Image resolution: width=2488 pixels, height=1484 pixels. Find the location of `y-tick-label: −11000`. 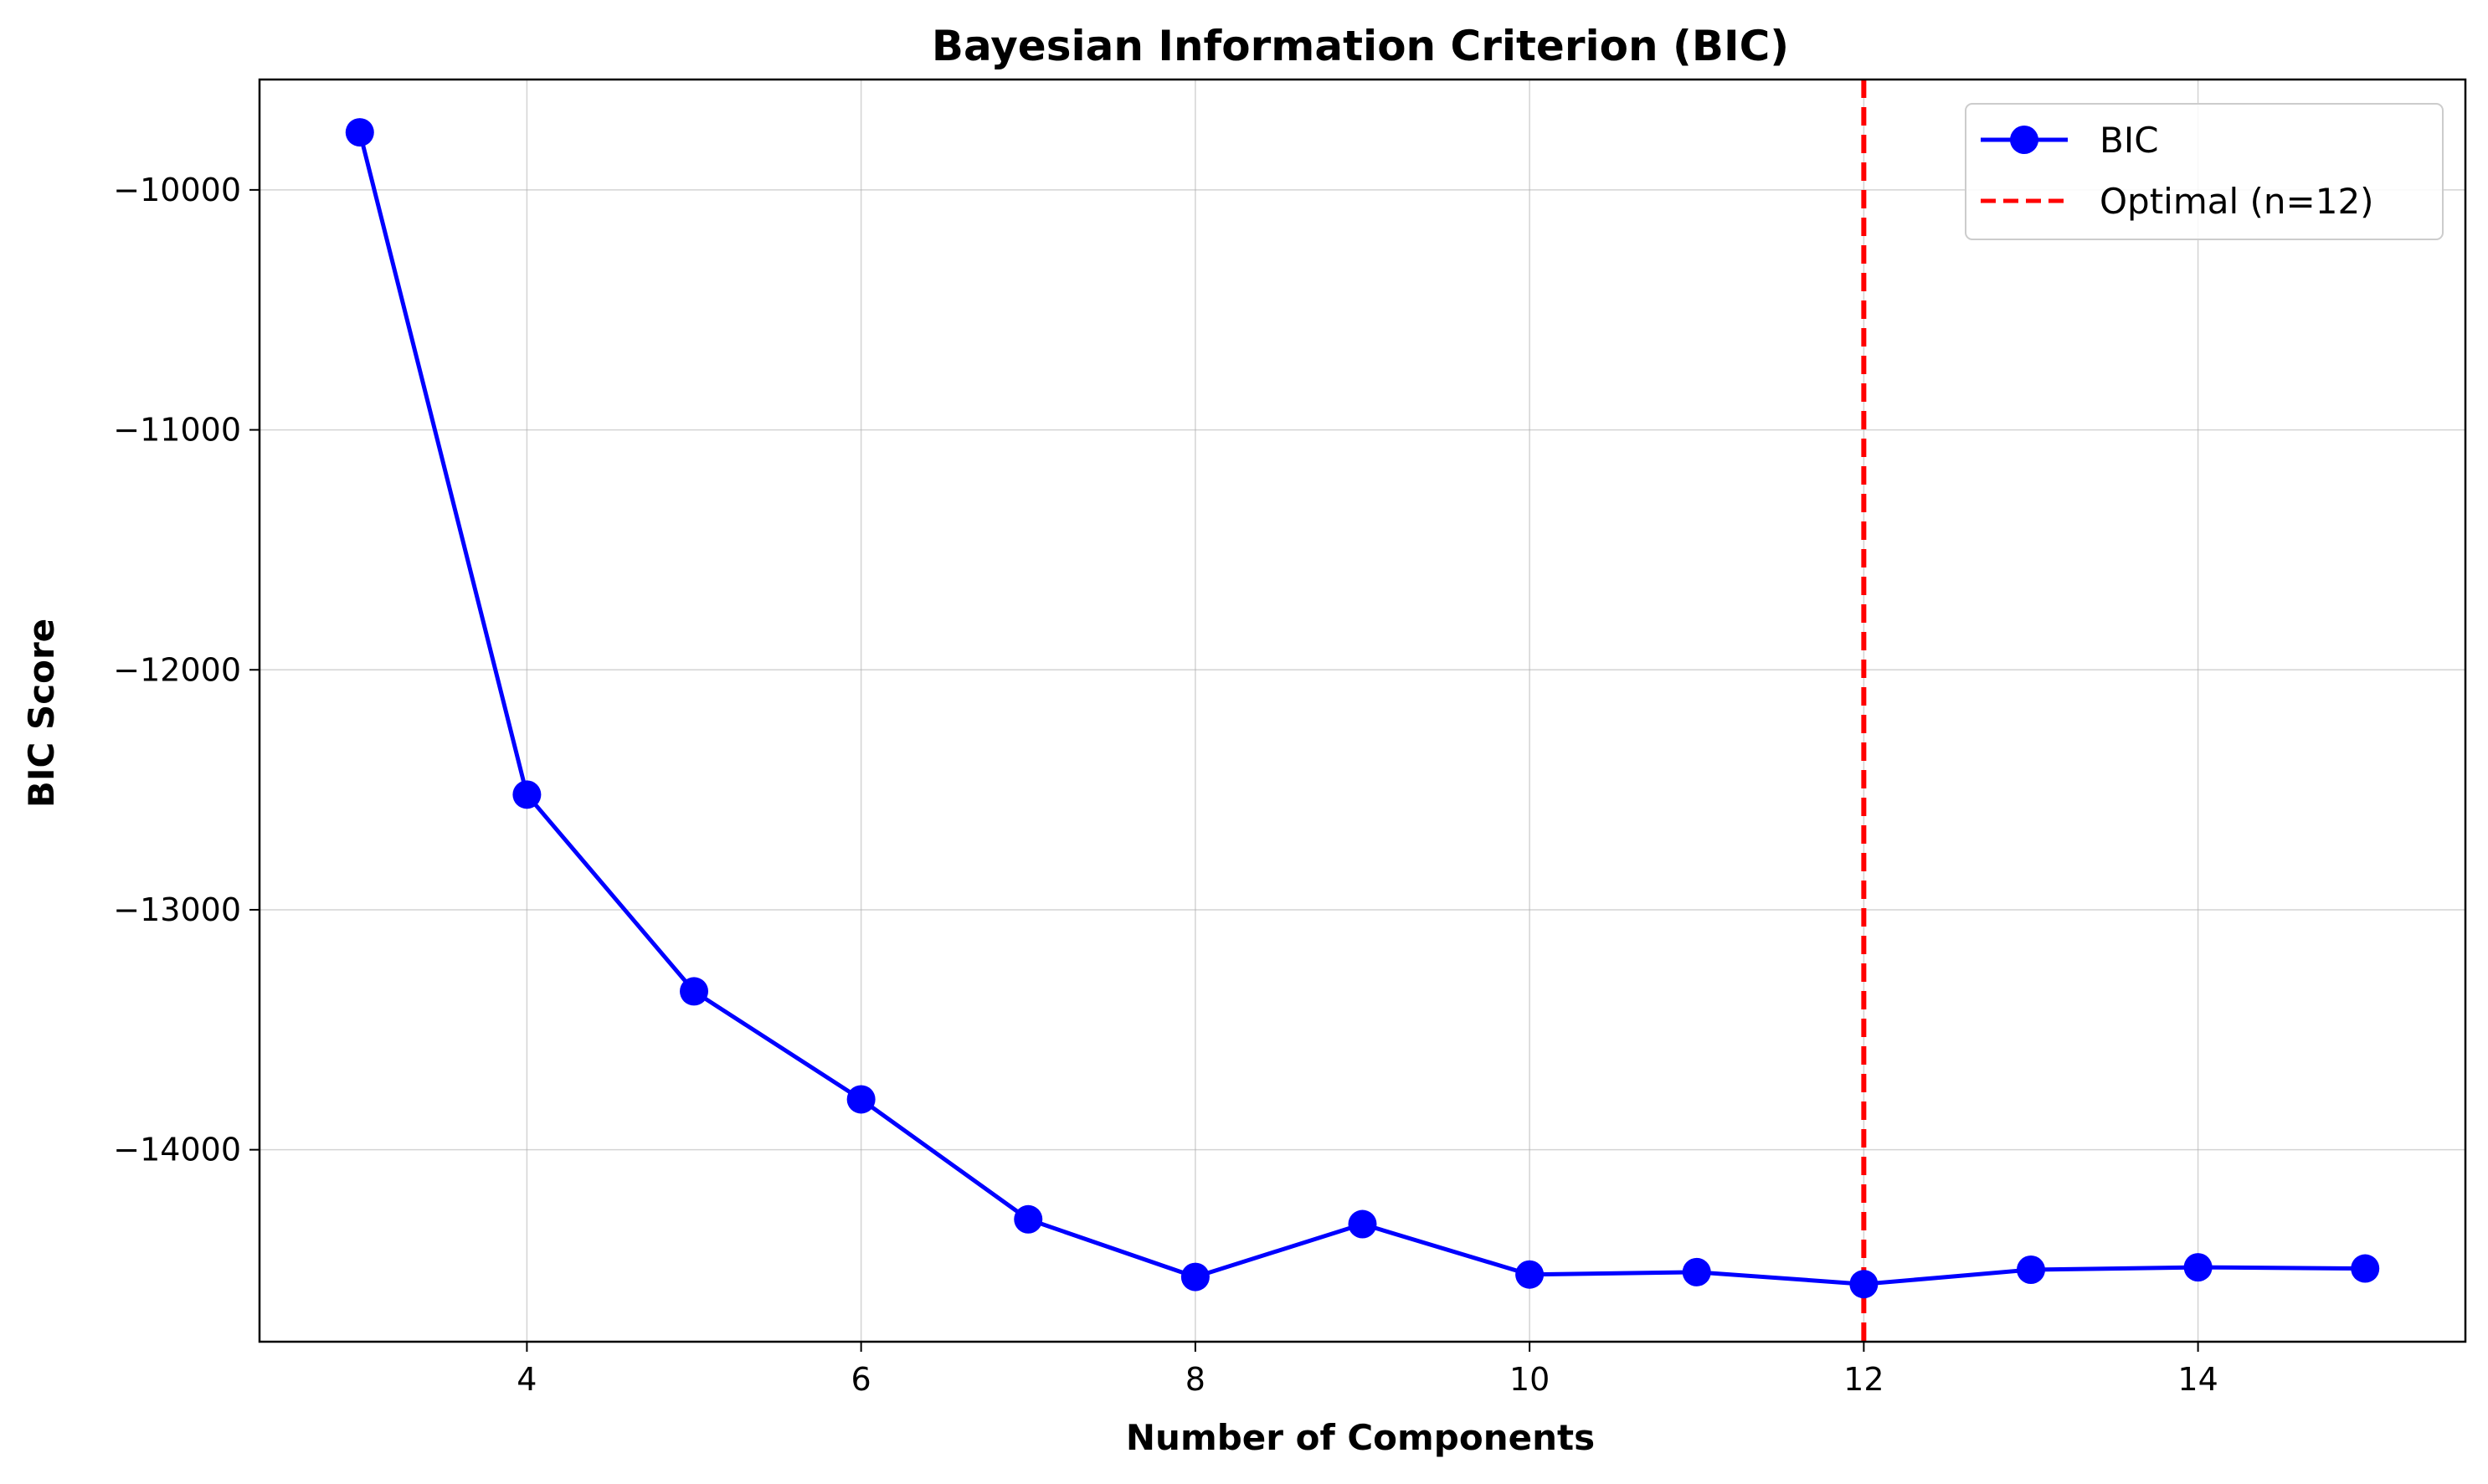

y-tick-label: −11000 is located at coordinates (177, 430).